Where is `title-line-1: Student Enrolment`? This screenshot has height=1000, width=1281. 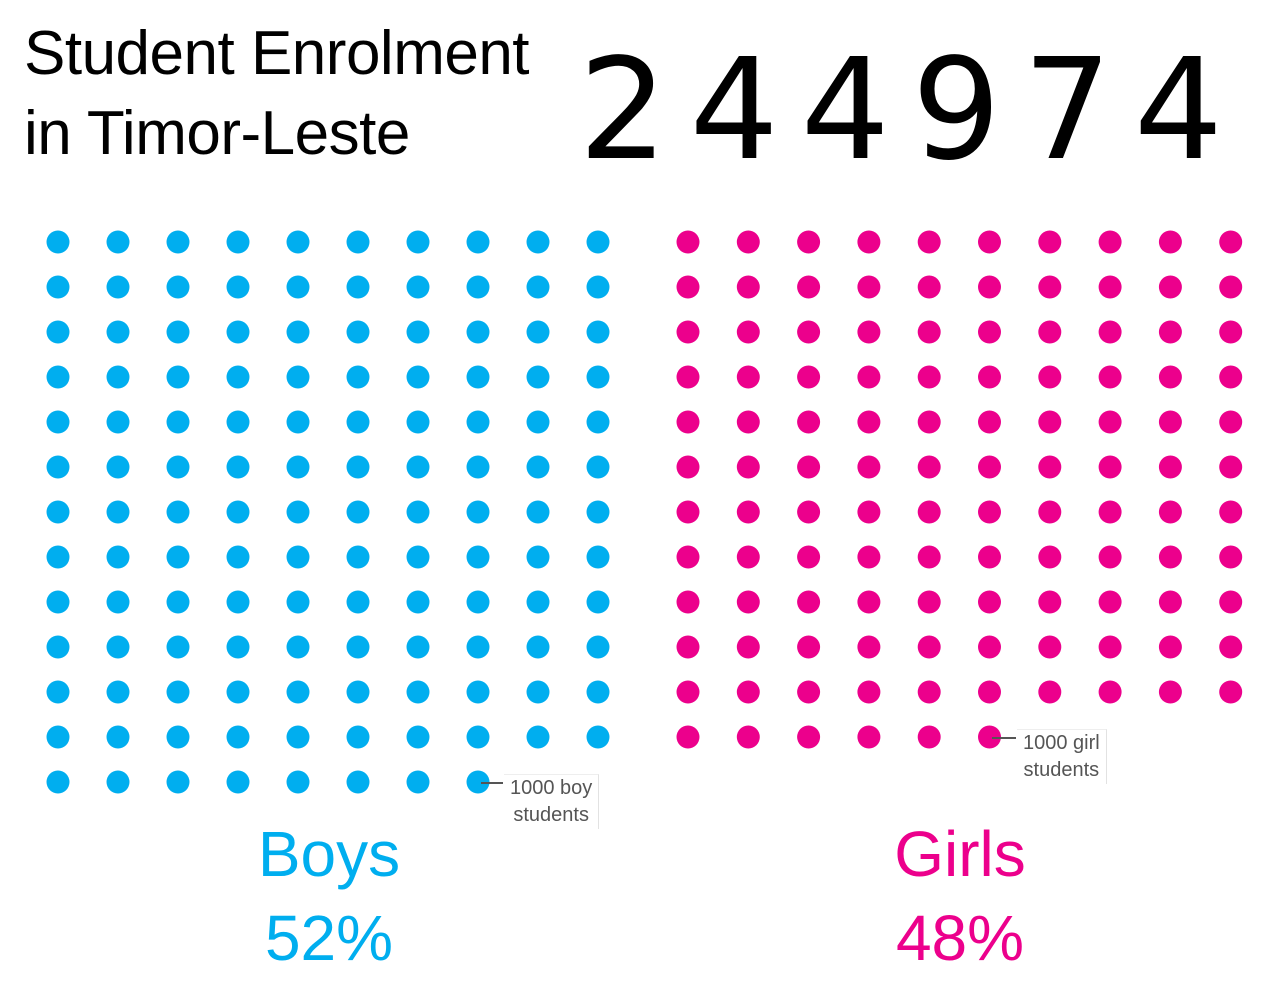 title-line-1: Student Enrolment is located at coordinates (277, 53).